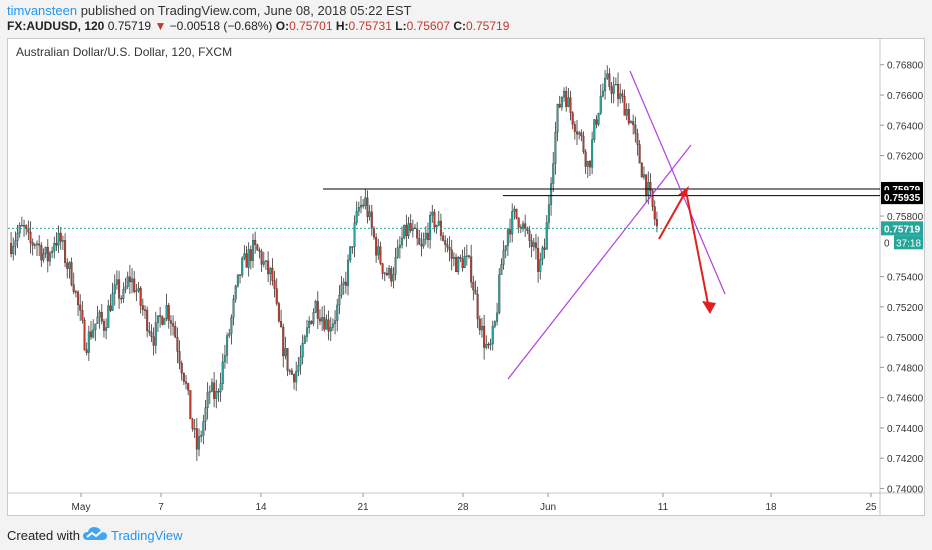 This screenshot has width=932, height=550. What do you see at coordinates (428, 26) in the screenshot?
I see `low-value: 0.75607` at bounding box center [428, 26].